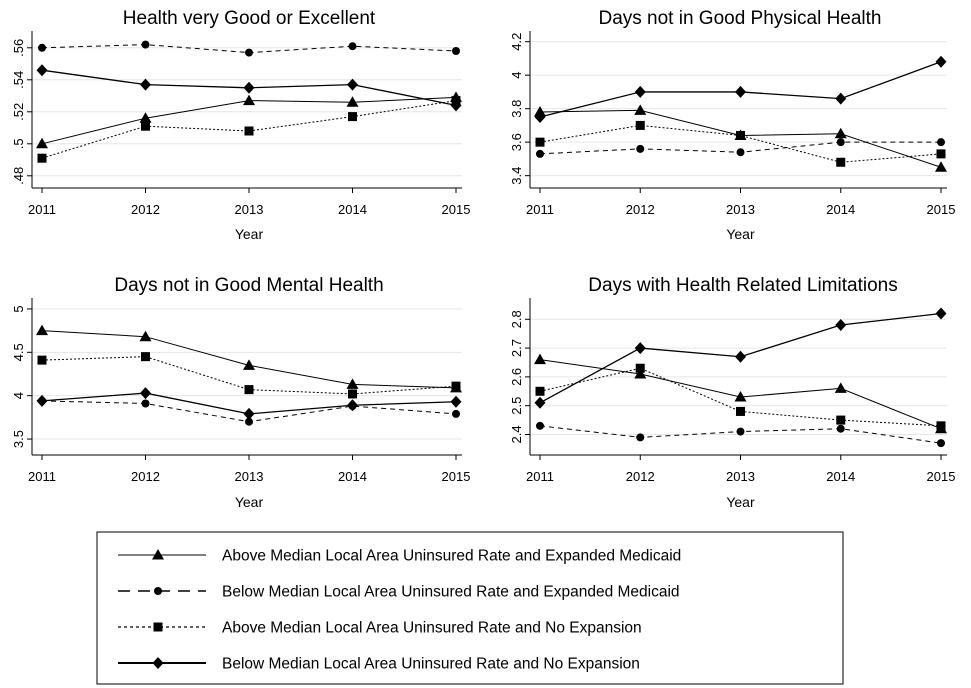 The height and width of the screenshot is (688, 971). What do you see at coordinates (742, 285) in the screenshot?
I see `panel-title: Days with Health Related Limitations` at bounding box center [742, 285].